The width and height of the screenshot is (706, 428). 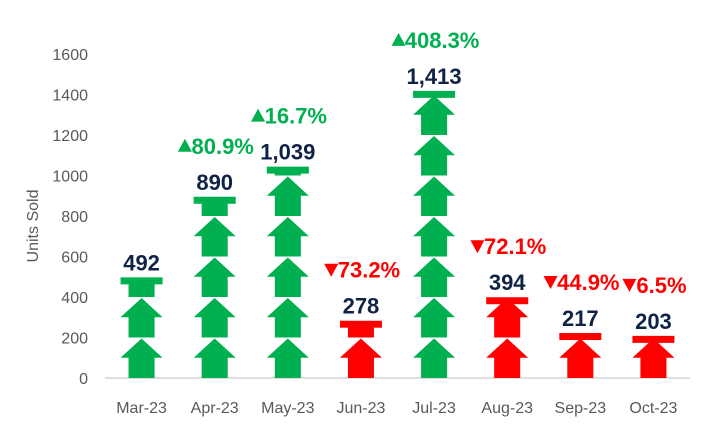 I want to click on y-tick-label: 200, so click(x=74, y=339).